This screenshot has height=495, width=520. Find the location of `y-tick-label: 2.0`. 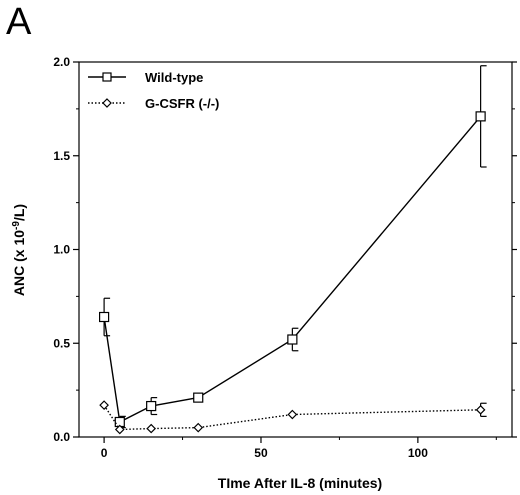

y-tick-label: 2.0 is located at coordinates (61, 62).